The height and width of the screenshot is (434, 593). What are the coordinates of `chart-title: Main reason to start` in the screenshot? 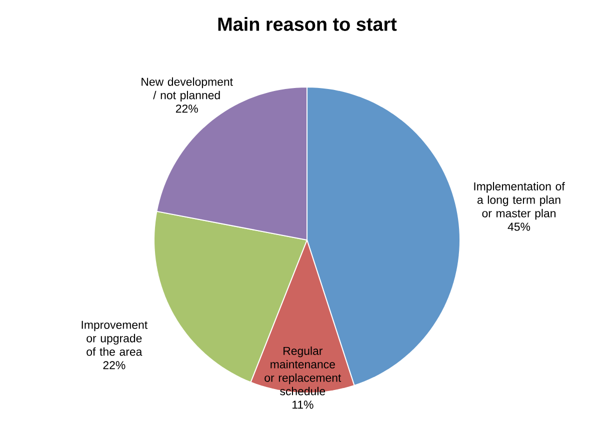 It's located at (307, 24).